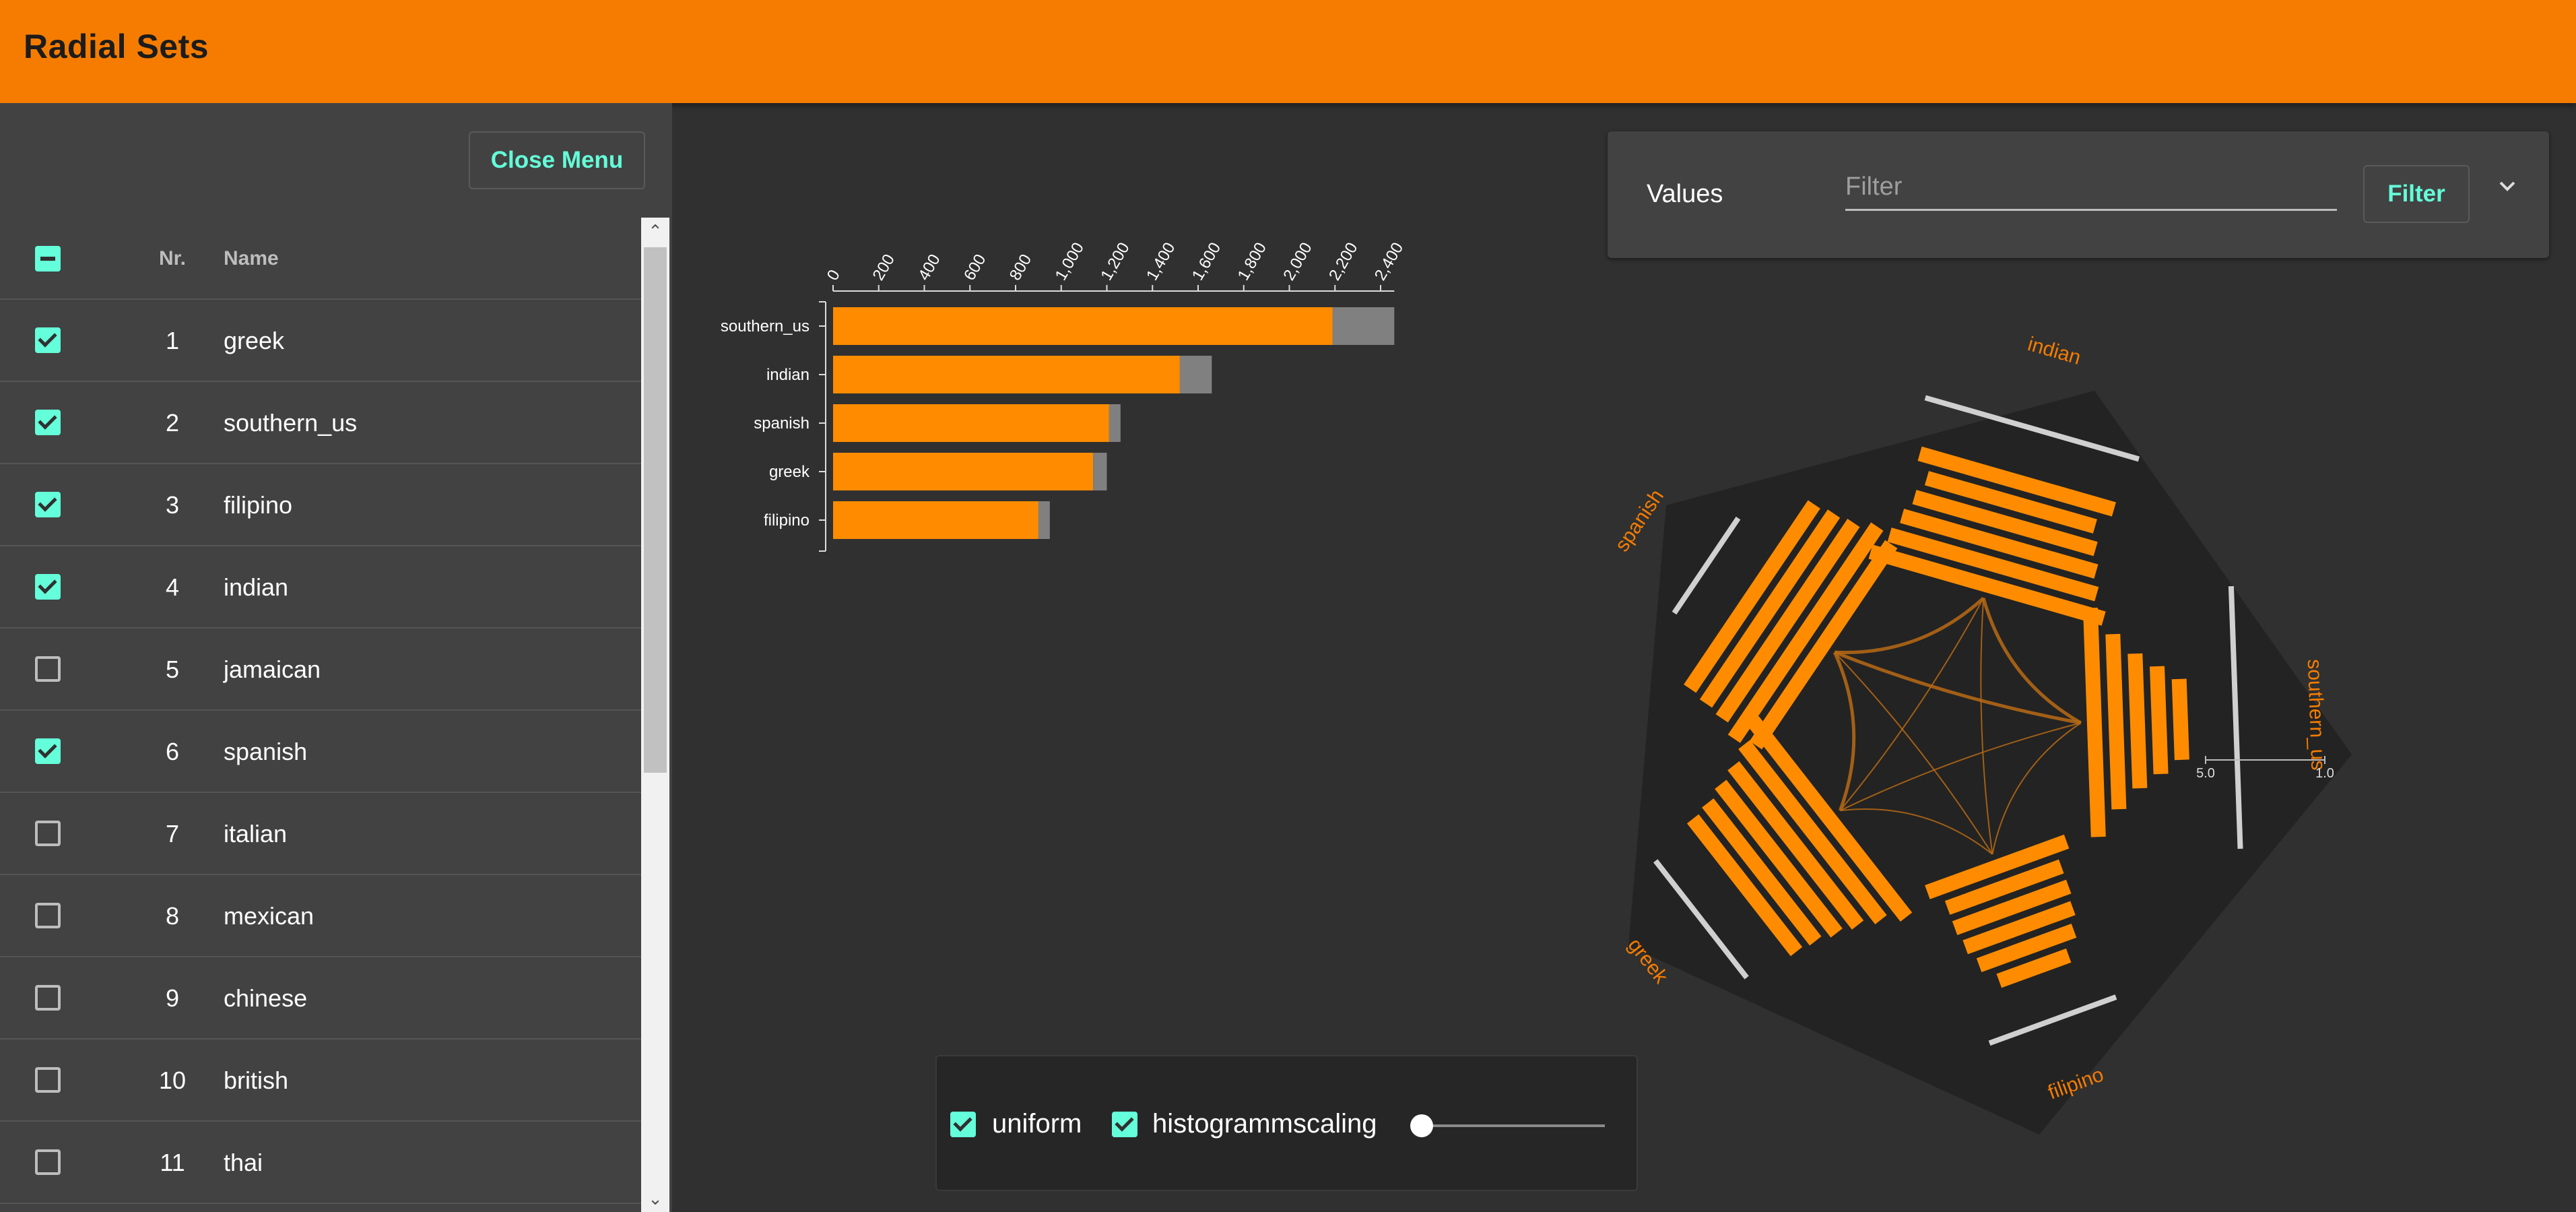 The image size is (2576, 1212). Describe the element at coordinates (1124, 1124) in the screenshot. I see `histogram-scaling-checkbox` at that location.